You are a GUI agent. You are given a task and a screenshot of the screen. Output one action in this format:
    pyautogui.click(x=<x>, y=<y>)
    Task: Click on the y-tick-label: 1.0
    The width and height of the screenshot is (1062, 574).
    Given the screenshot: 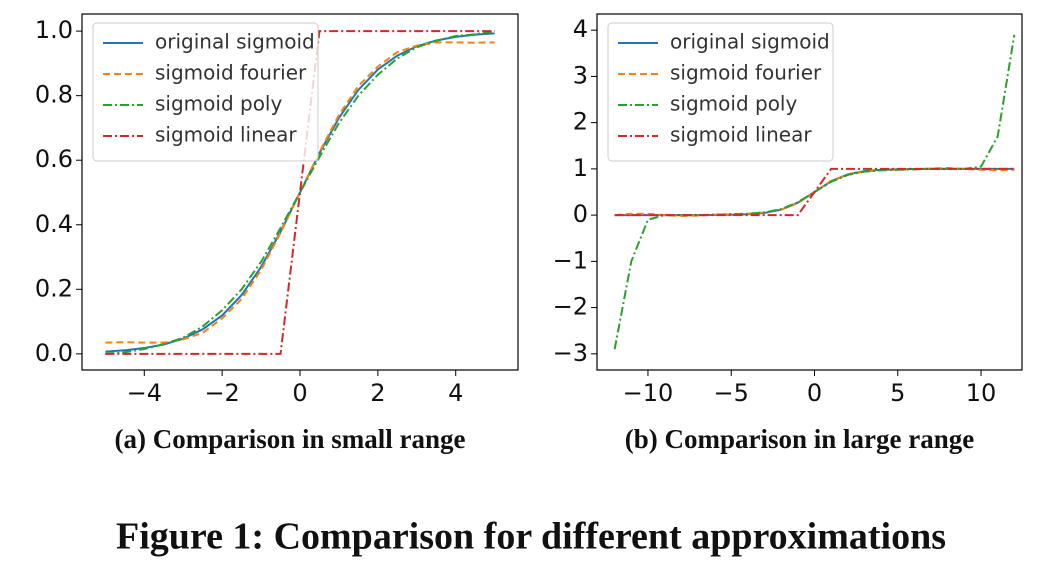 What is the action you would take?
    pyautogui.click(x=54, y=30)
    